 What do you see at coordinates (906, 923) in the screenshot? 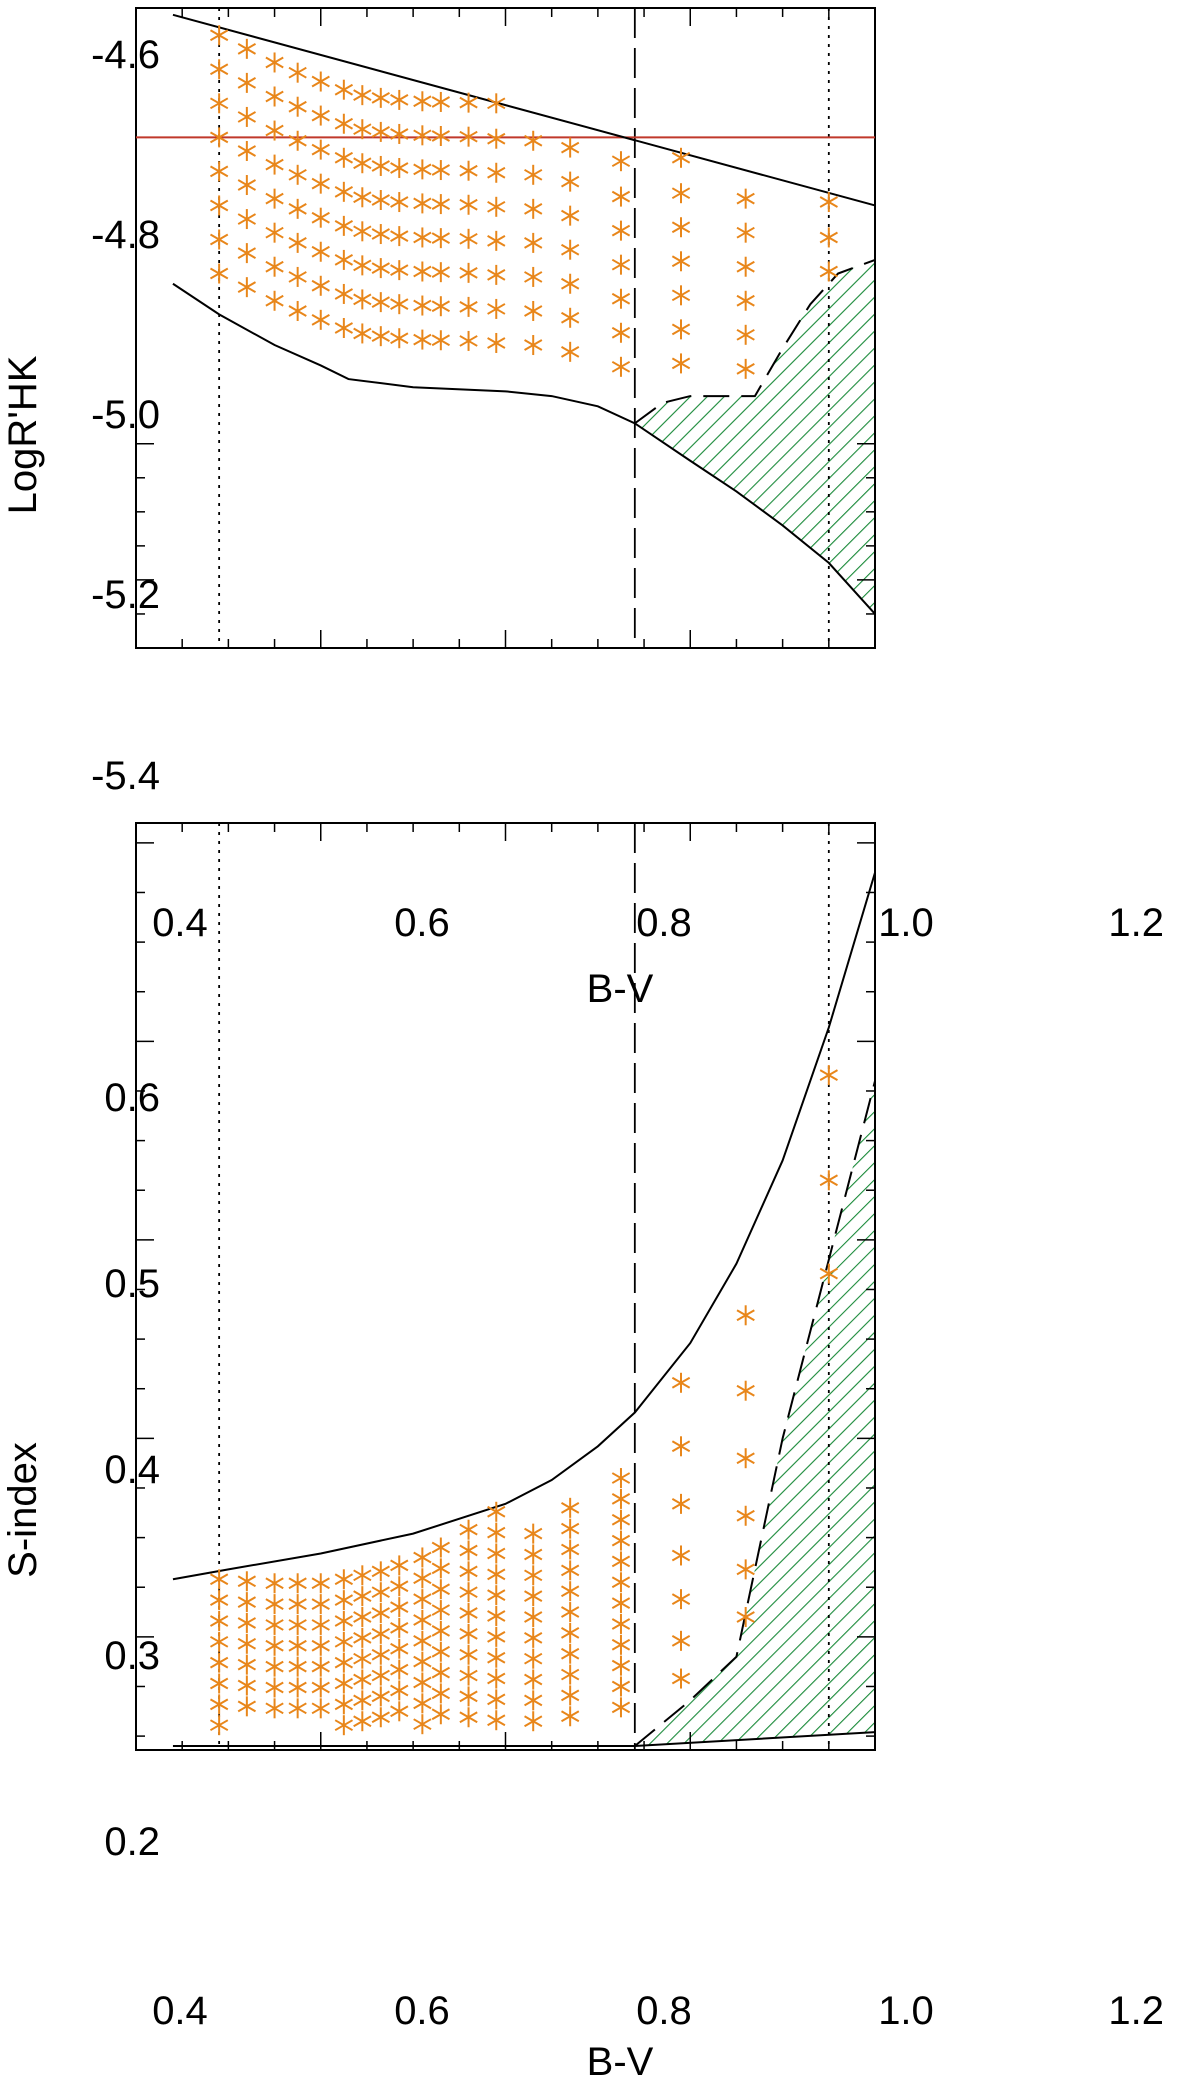
I see `logrhk-xtick-label: 1.0` at bounding box center [906, 923].